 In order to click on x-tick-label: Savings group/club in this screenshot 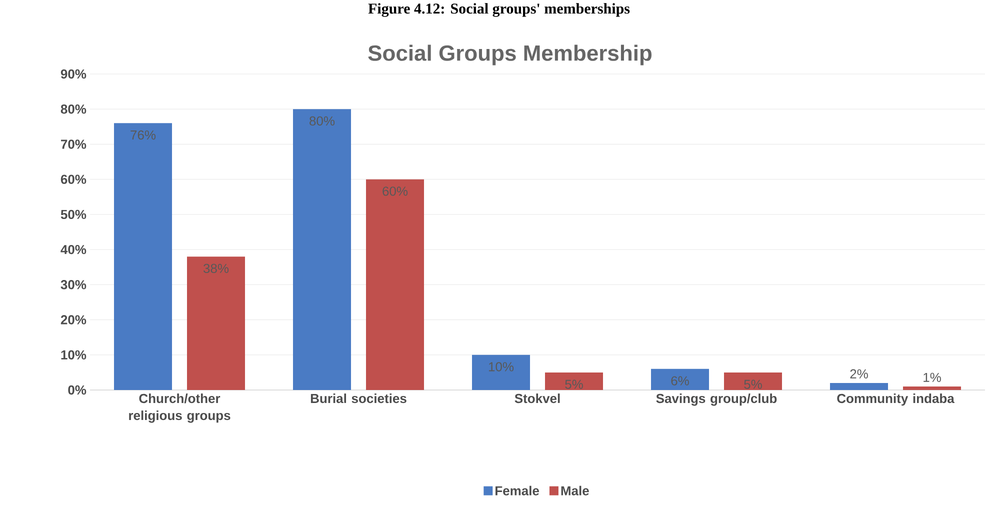, I will do `click(716, 400)`.